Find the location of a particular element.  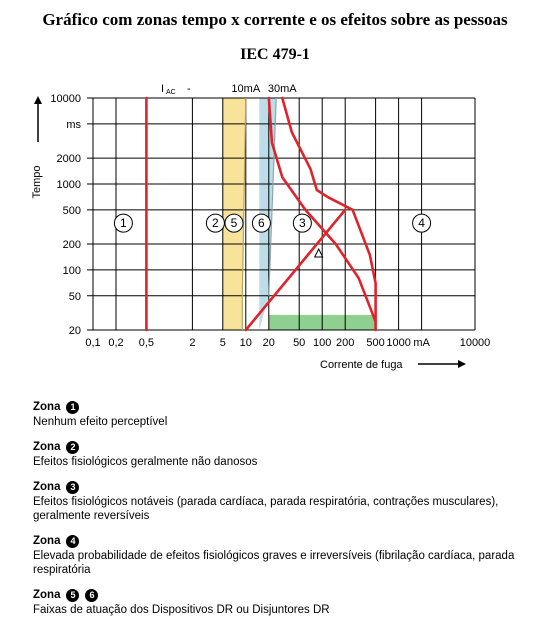

zone-description: Nenhum efeito perceptível is located at coordinates (100, 422).